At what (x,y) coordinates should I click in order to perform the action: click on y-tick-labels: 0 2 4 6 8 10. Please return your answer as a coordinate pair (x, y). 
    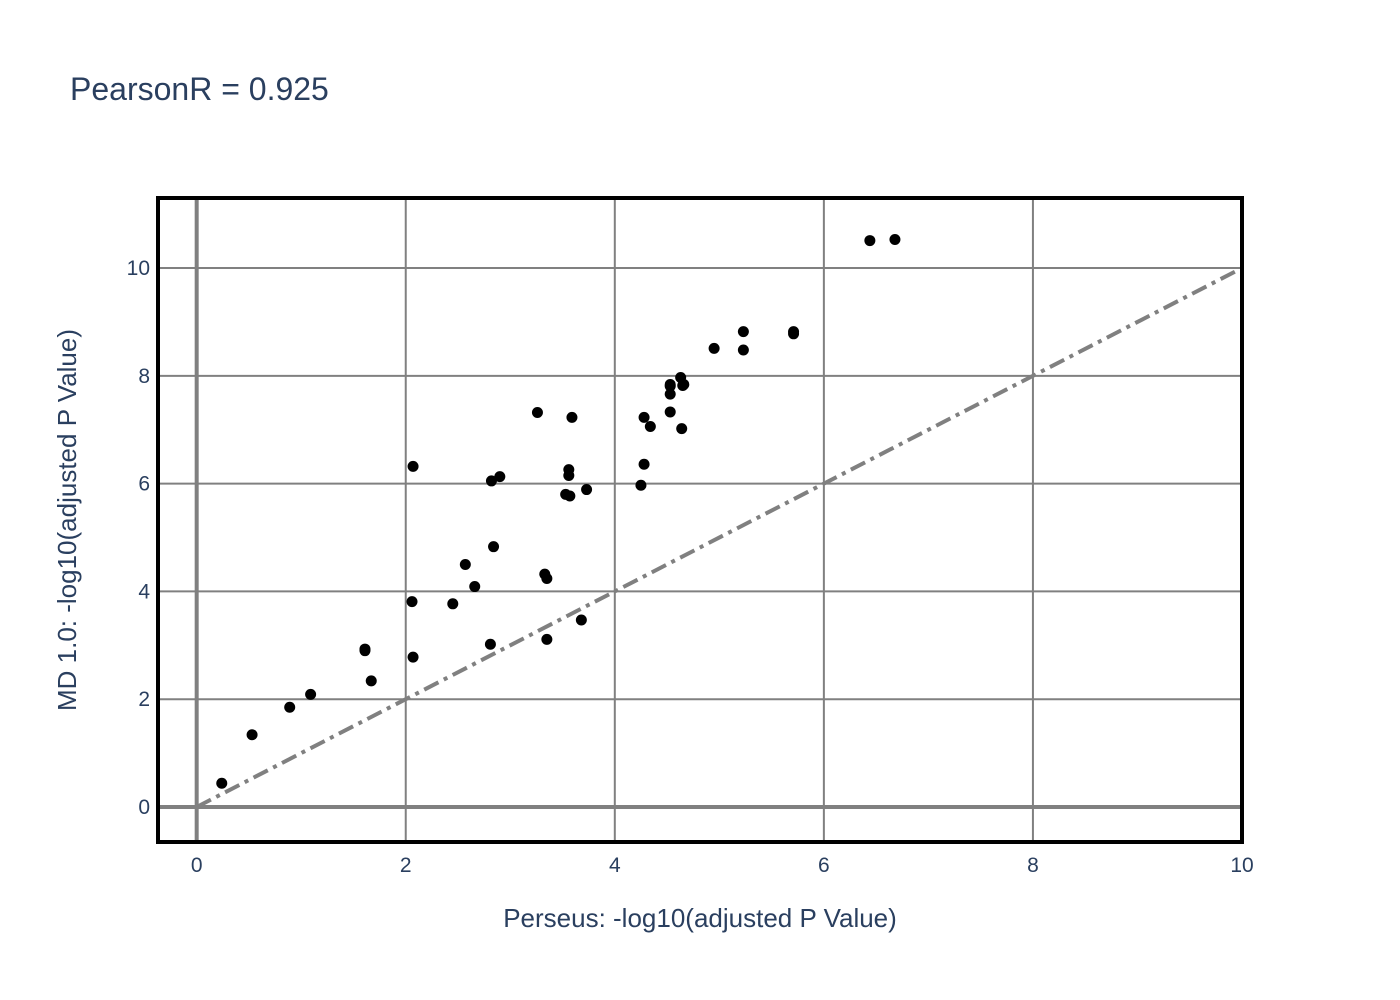
    Looking at the image, I should click on (139, 538).